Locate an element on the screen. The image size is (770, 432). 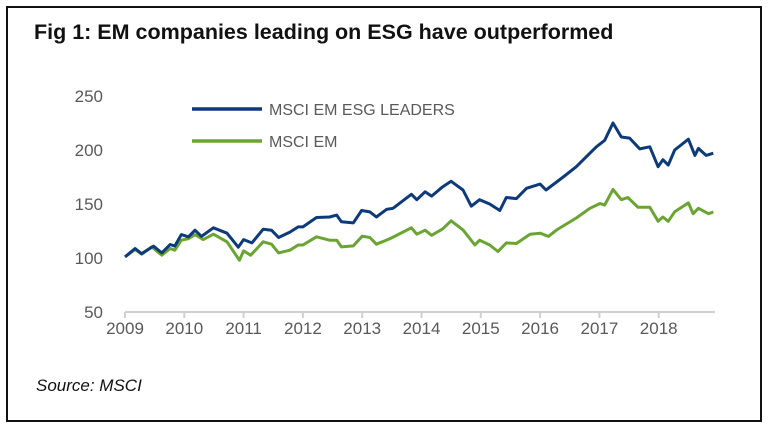
y-tick-label: 150 is located at coordinates (89, 204).